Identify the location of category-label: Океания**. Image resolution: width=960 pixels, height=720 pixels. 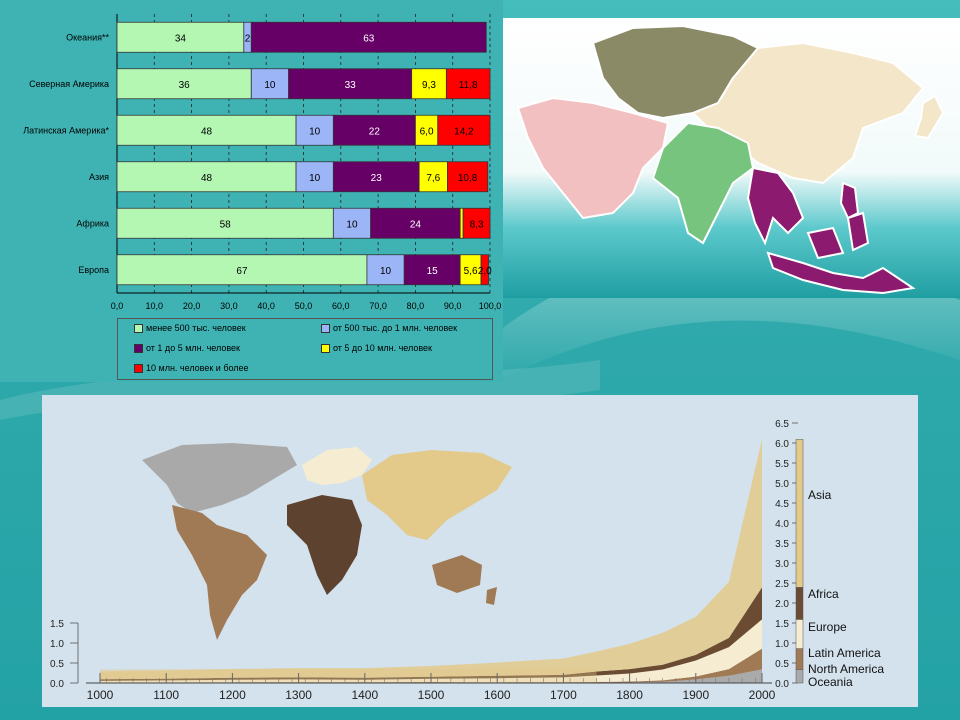
(87, 37).